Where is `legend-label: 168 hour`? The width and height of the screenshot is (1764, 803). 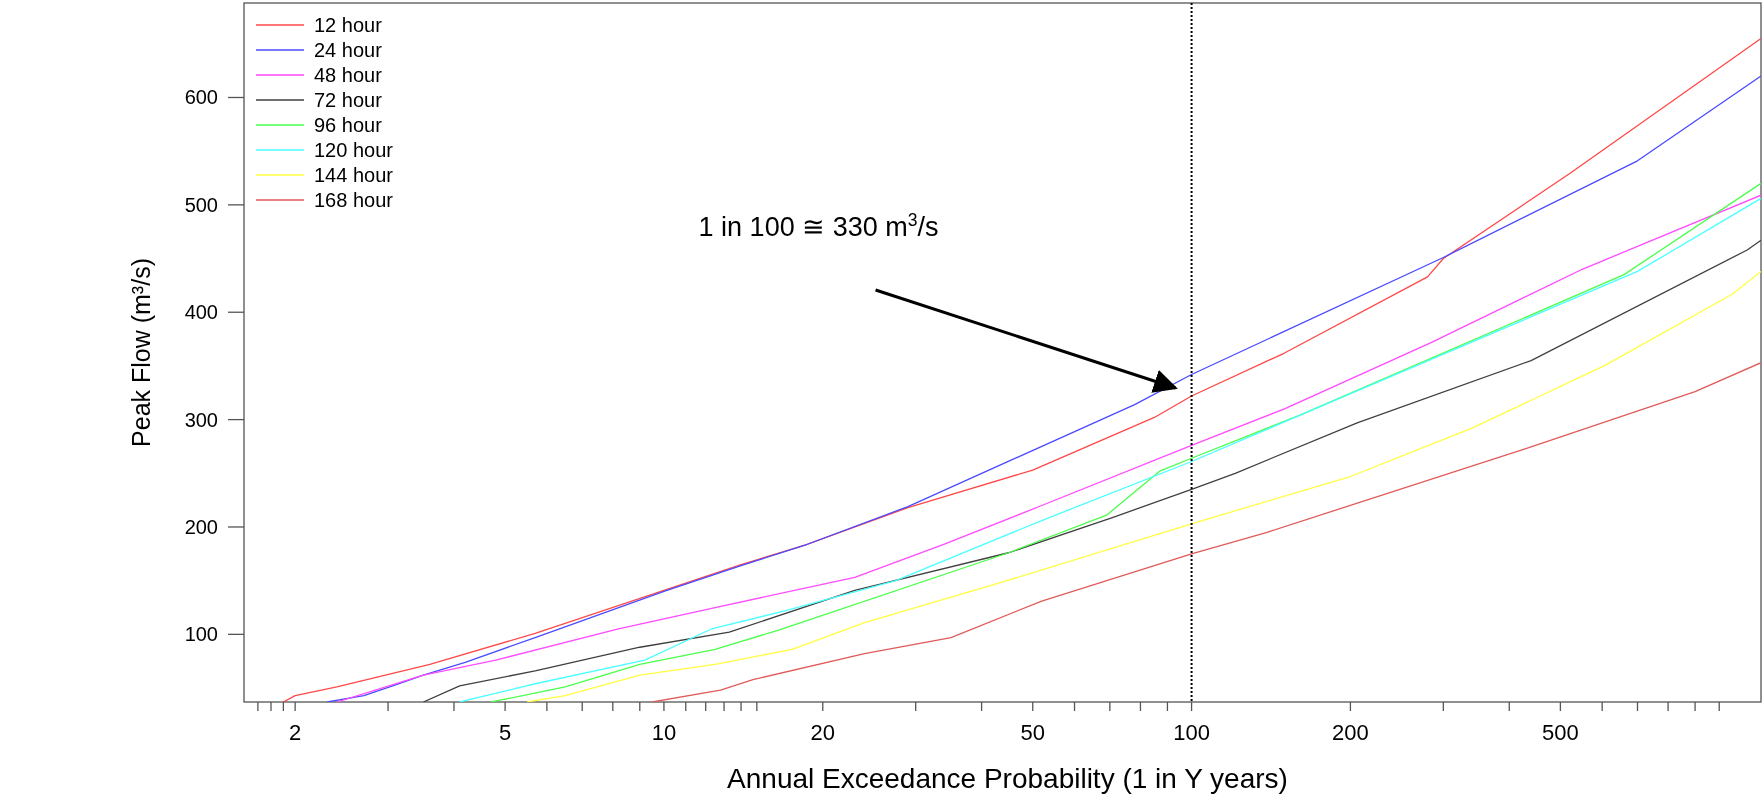
legend-label: 168 hour is located at coordinates (354, 200).